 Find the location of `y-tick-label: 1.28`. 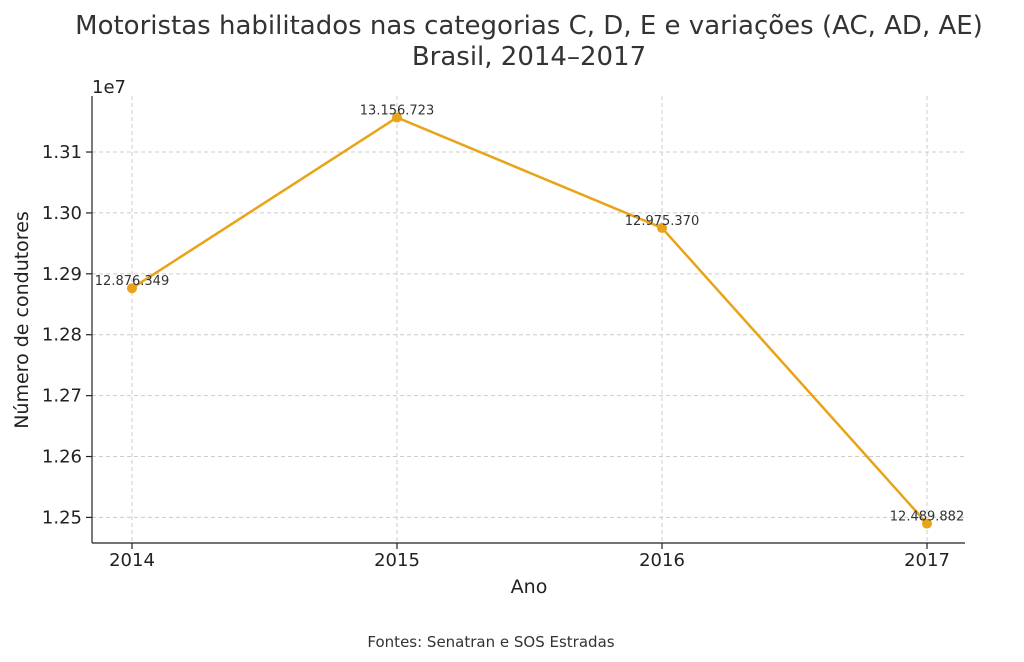

y-tick-label: 1.28 is located at coordinates (62, 335).